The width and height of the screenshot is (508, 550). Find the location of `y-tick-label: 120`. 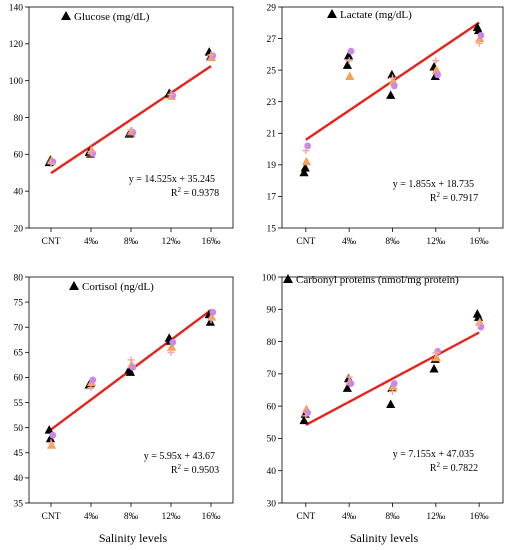

y-tick-label: 120 is located at coordinates (16, 45).